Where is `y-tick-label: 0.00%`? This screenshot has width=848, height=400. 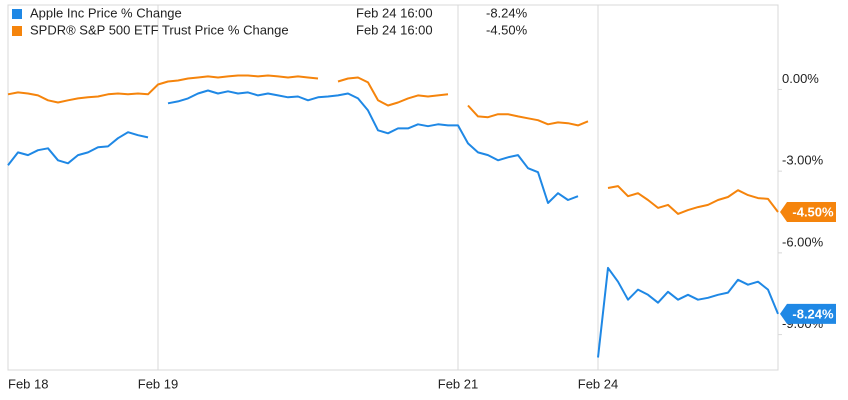
y-tick-label: 0.00% is located at coordinates (800, 78).